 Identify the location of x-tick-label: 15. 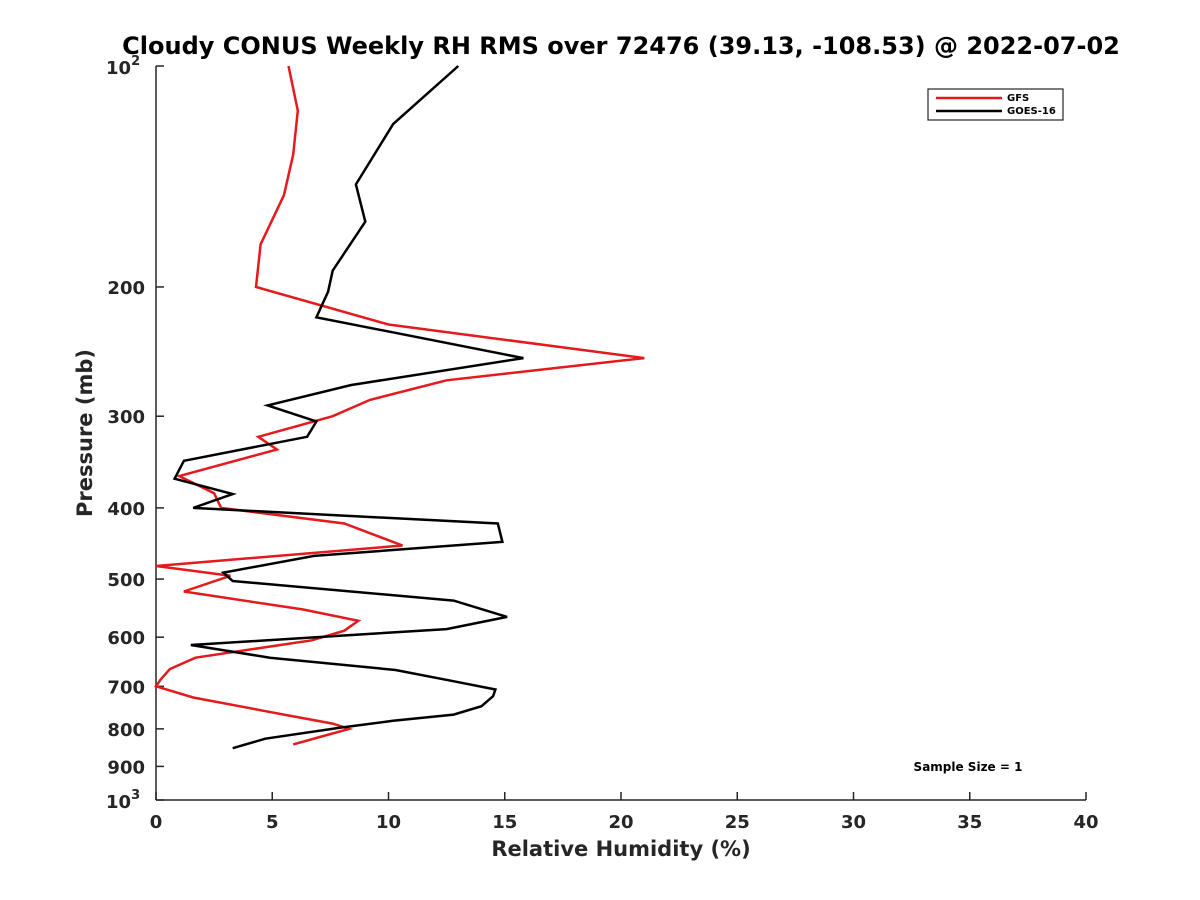
(504, 822).